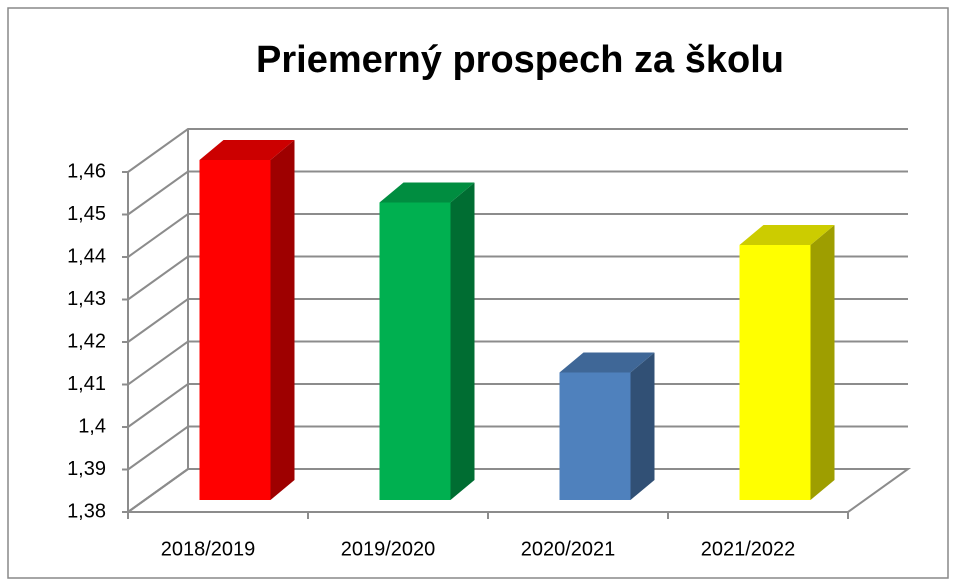  Describe the element at coordinates (86, 341) in the screenshot. I see `y-tick-label: 1,42` at that location.